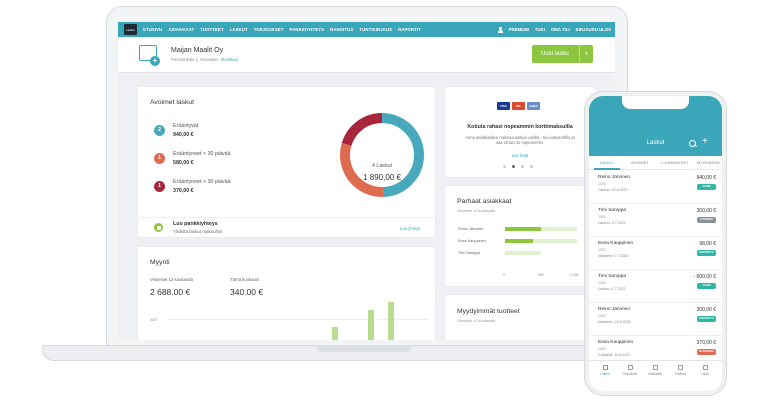  What do you see at coordinates (586, 54) in the screenshot?
I see `chevron-down-icon: ▾` at bounding box center [586, 54].